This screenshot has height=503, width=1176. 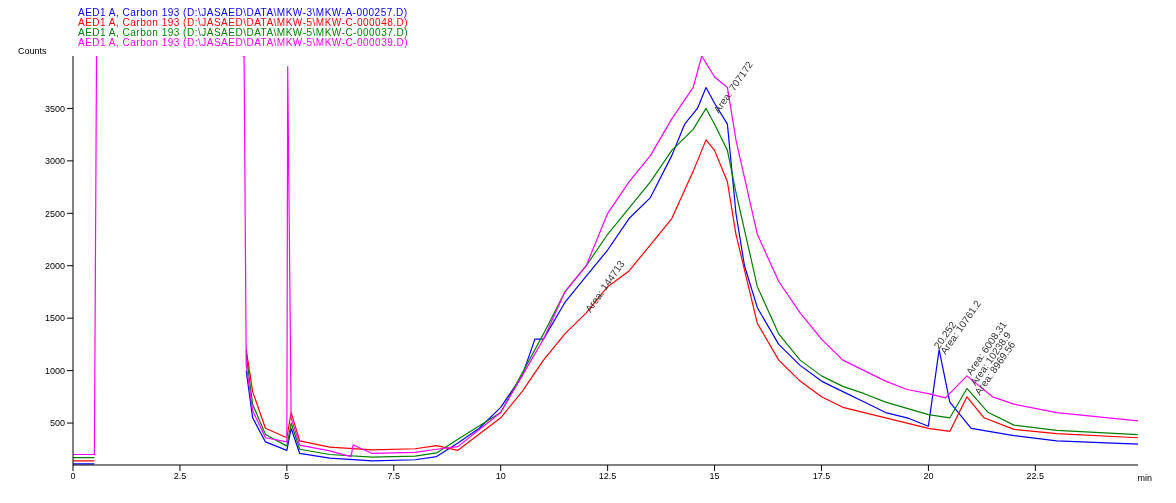 What do you see at coordinates (1144, 478) in the screenshot?
I see `x-axis-title: min` at bounding box center [1144, 478].